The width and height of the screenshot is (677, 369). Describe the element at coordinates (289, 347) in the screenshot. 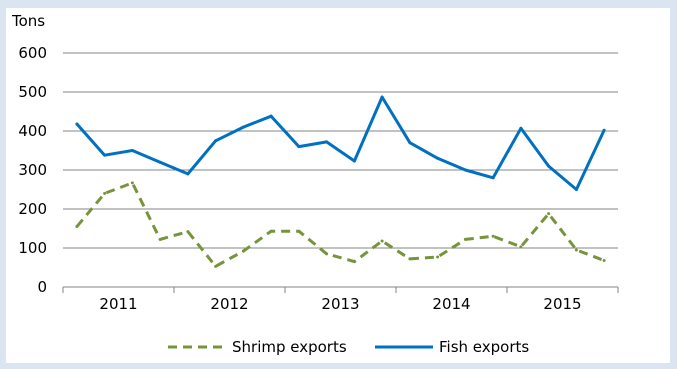

I see `legend-label: Shrimp exports` at that location.